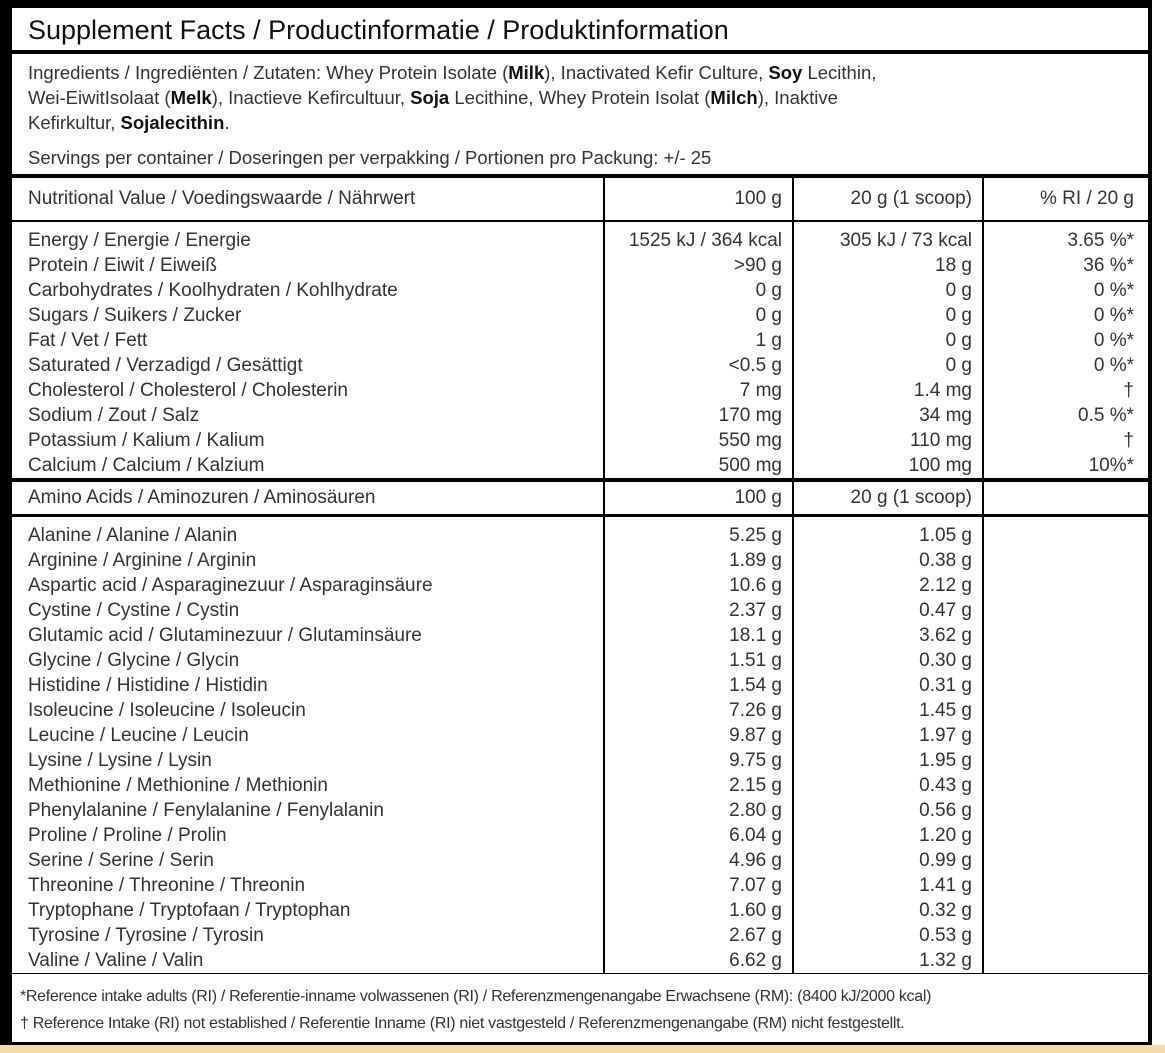 This screenshot has height=1053, width=1165. I want to click on amino-value-100g: 9.87 g, so click(755, 735).